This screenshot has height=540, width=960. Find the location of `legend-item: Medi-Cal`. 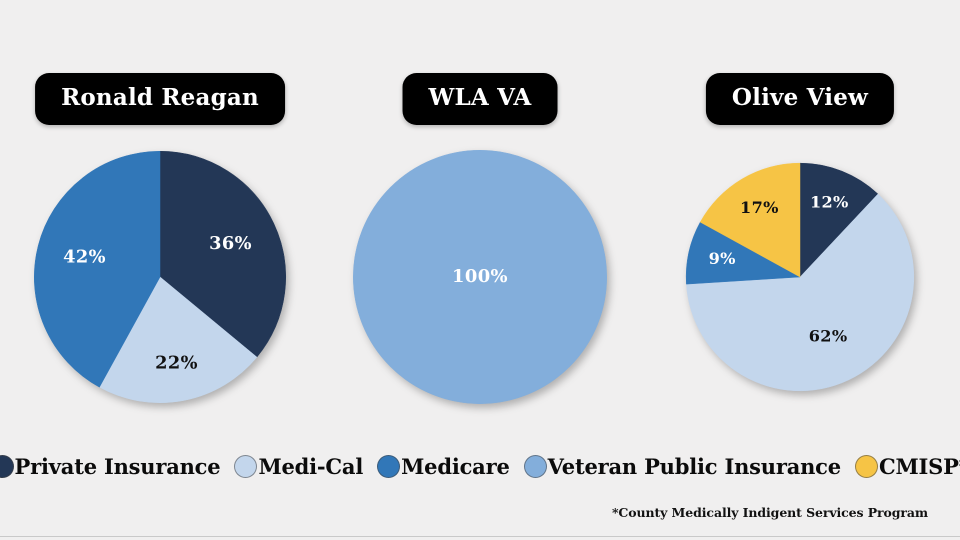

legend-item: Medi-Cal is located at coordinates (299, 466).